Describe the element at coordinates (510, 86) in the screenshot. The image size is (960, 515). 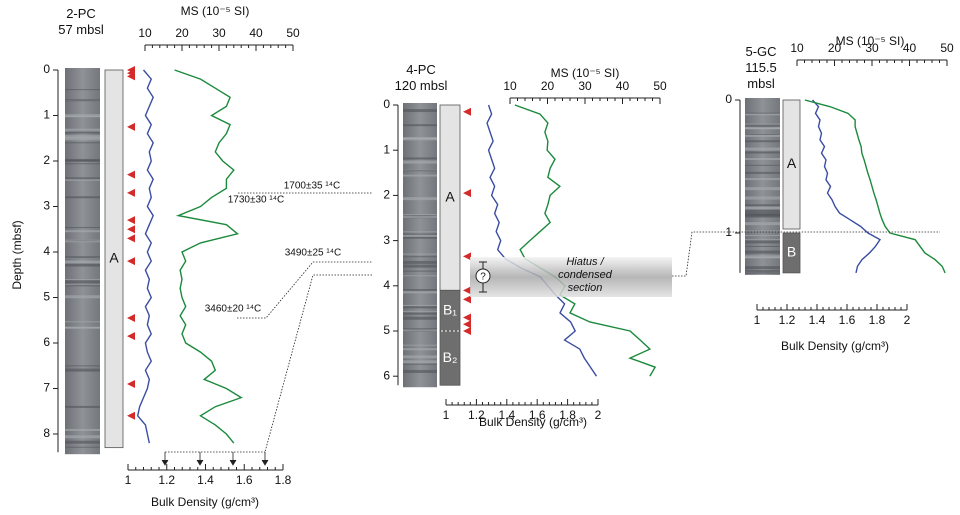
I see `x2-tick-label: 10` at that location.